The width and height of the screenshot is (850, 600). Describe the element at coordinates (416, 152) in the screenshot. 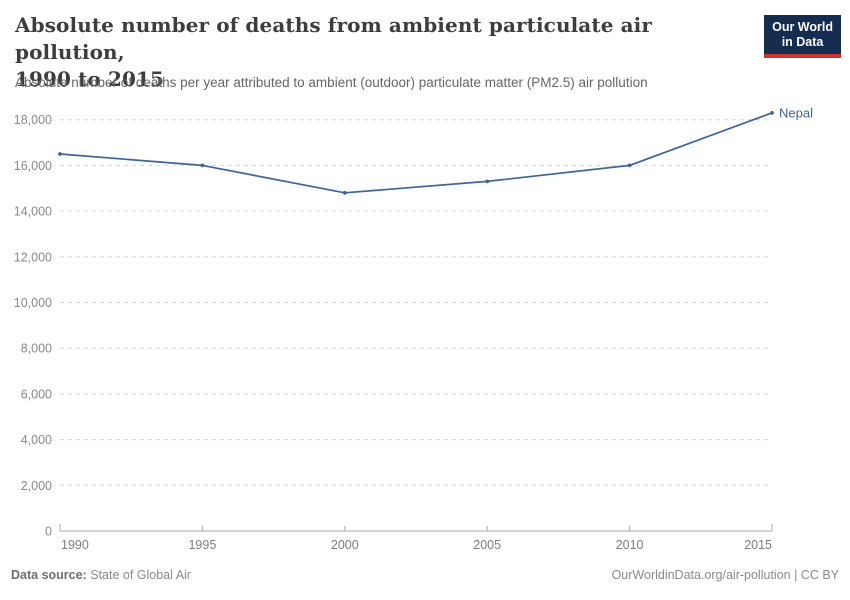

I see `data-series-line` at that location.